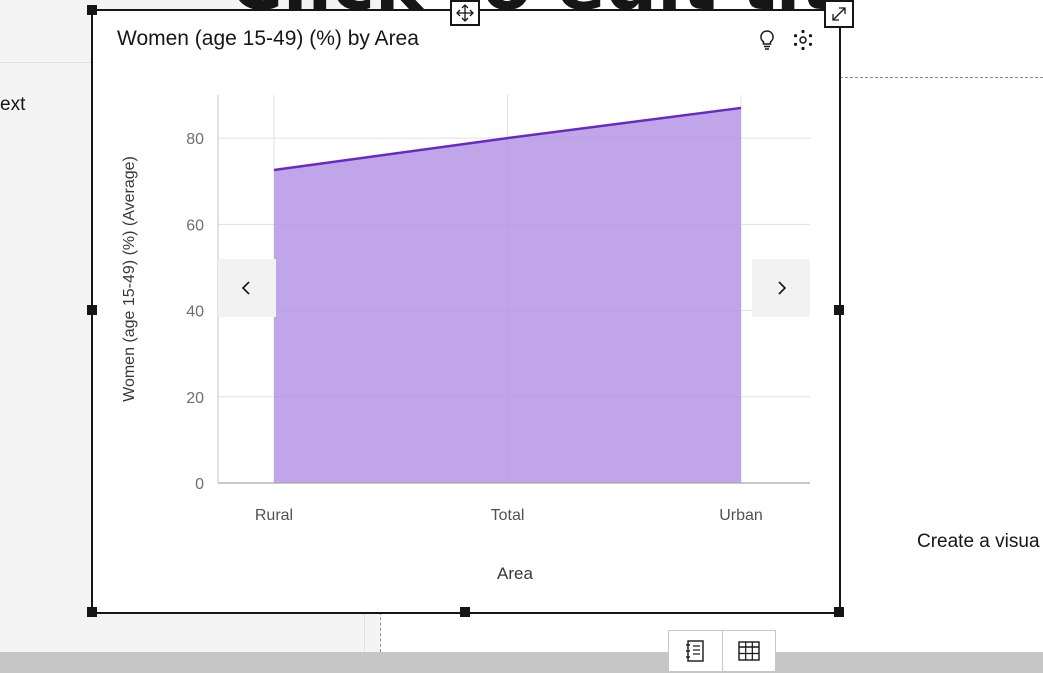  I want to click on notes-icon, so click(695, 651).